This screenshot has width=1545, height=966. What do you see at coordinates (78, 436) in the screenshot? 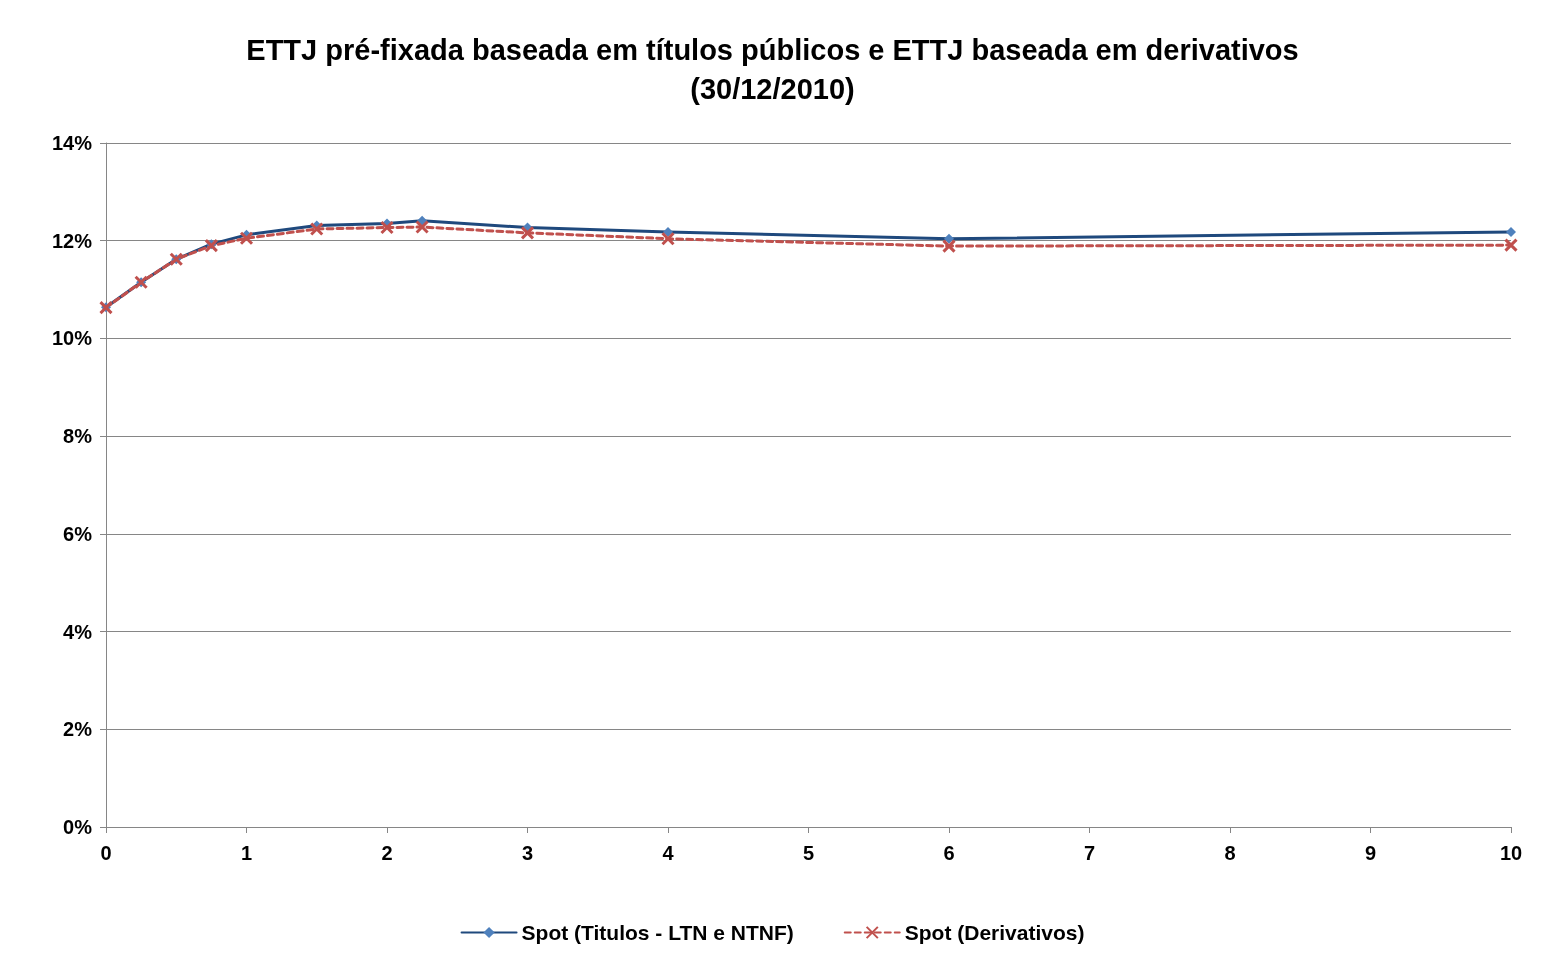
I see `y-tick-label: 8%` at bounding box center [78, 436].